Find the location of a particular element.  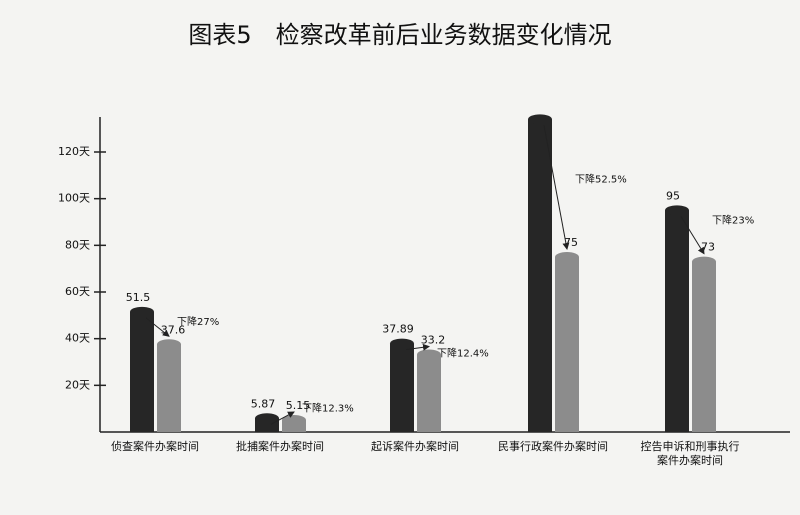

y-tick-label: 60天 is located at coordinates (77, 291).